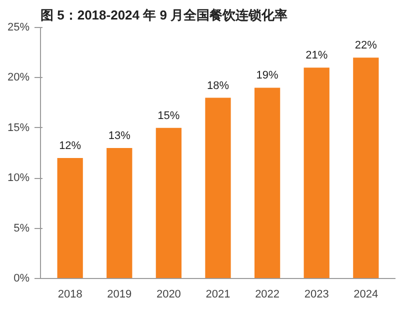  I want to click on y-tick-label: 10%, so click(18, 178).